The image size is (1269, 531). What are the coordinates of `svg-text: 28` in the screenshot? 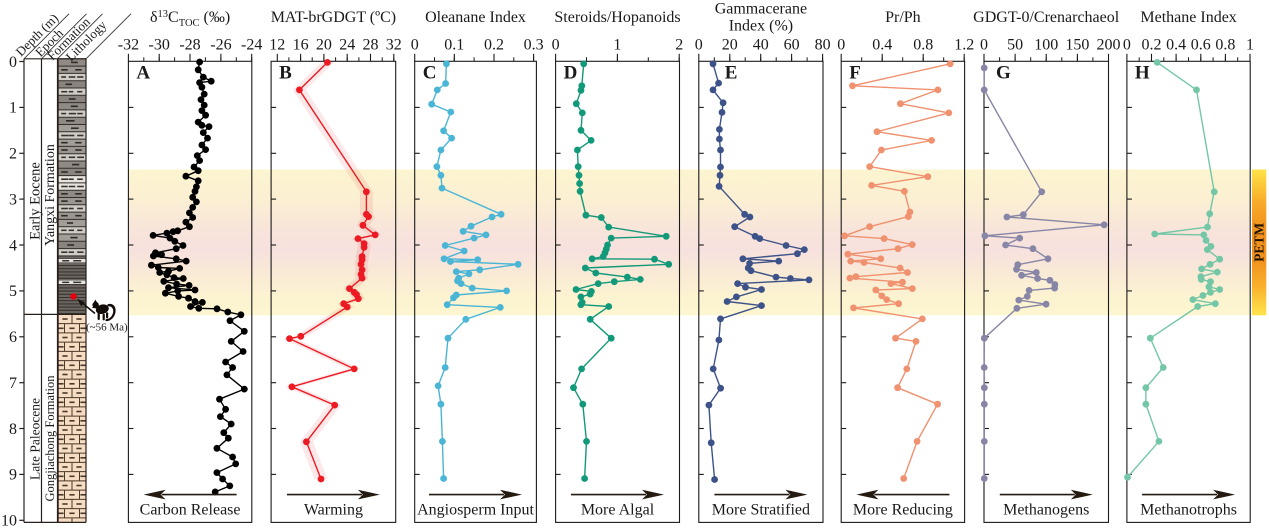 It's located at (371, 45).